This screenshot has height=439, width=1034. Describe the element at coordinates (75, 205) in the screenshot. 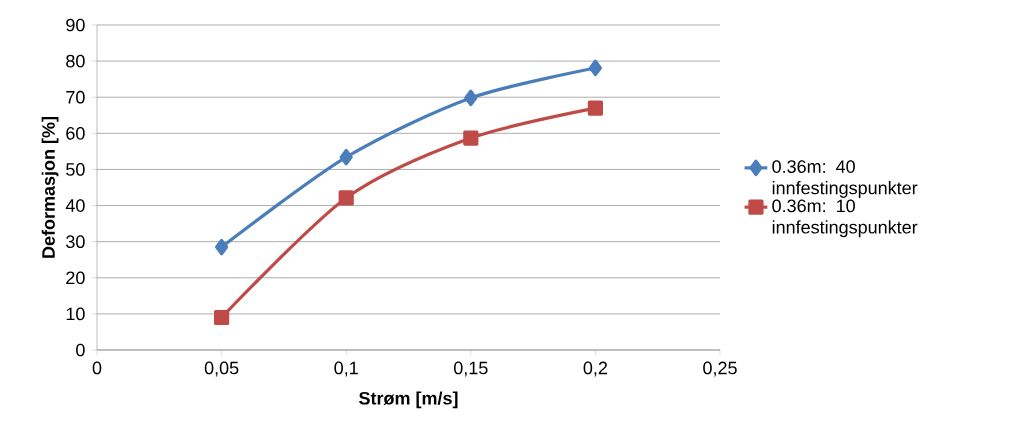

I see `y-tick-label: 40` at that location.